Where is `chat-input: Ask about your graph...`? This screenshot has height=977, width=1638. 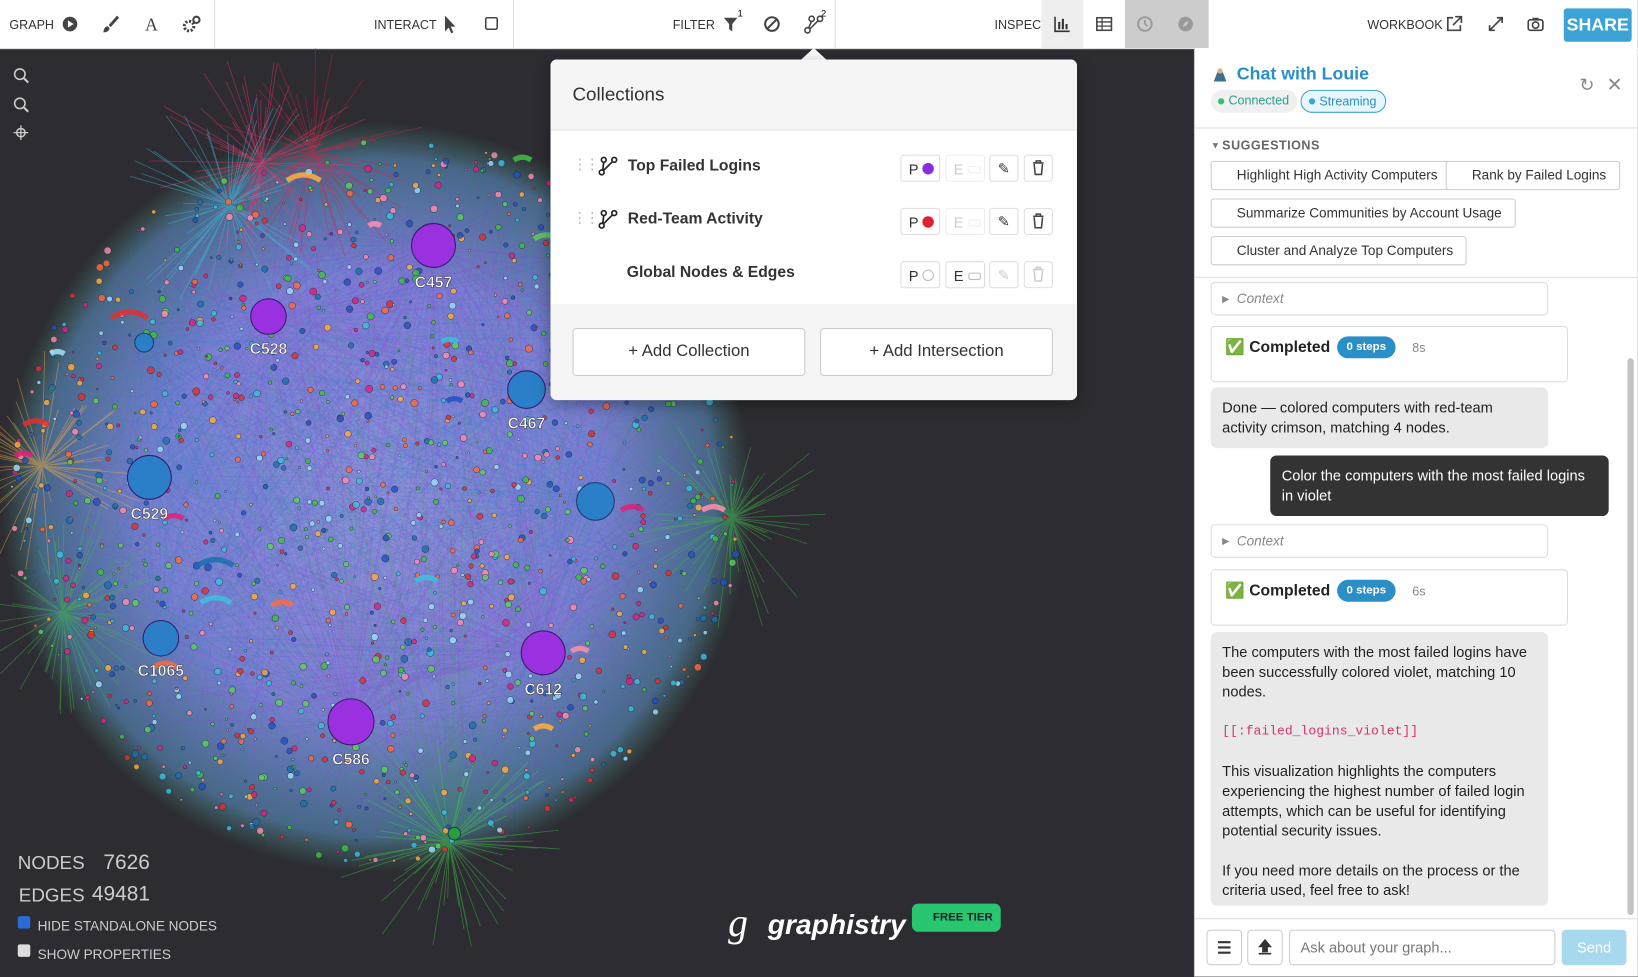 chat-input: Ask about your graph... is located at coordinates (1422, 947).